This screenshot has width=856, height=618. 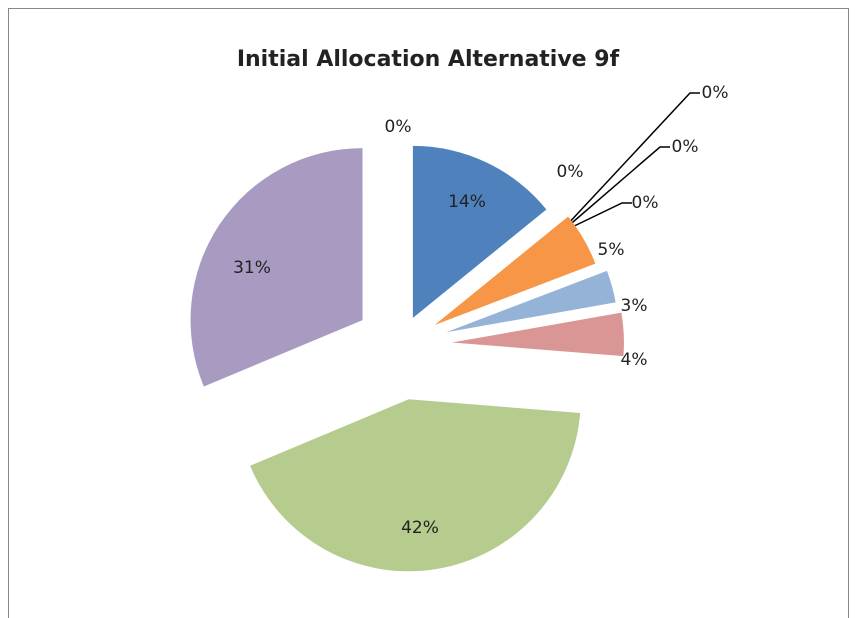 What do you see at coordinates (467, 202) in the screenshot?
I see `data-label: 14%` at bounding box center [467, 202].